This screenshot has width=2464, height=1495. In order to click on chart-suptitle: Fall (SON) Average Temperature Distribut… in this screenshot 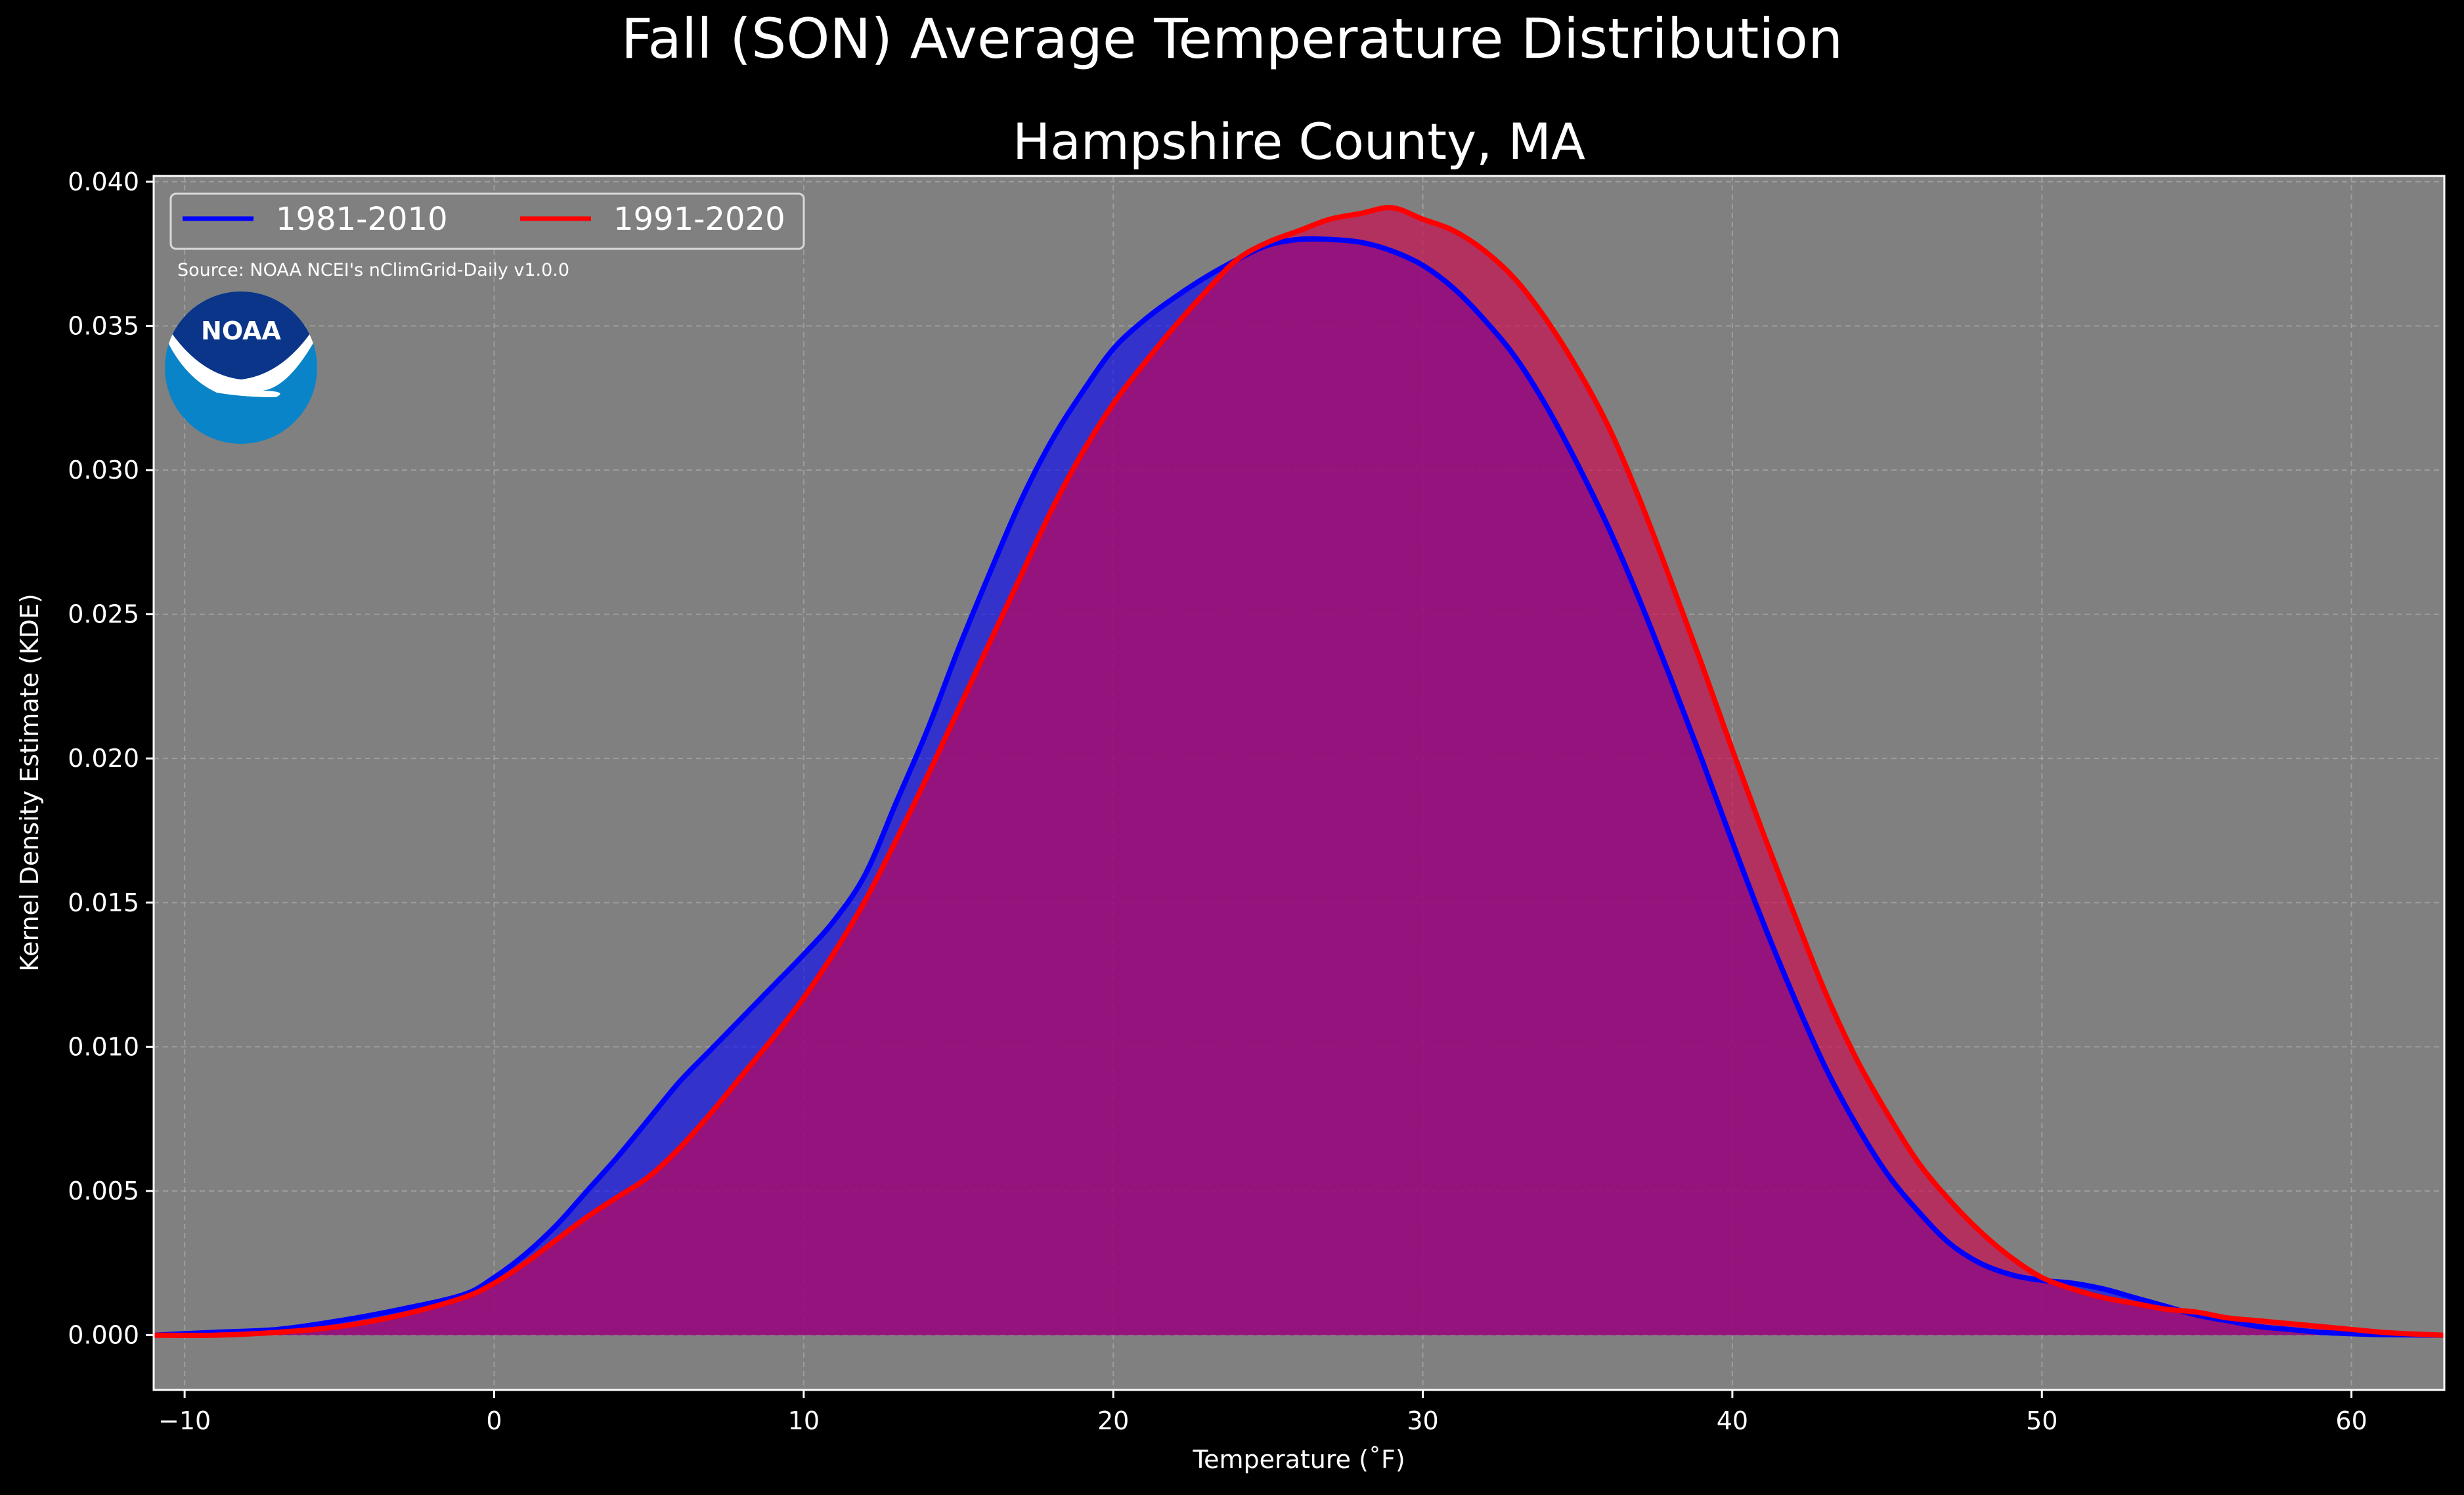, I will do `click(1232, 39)`.